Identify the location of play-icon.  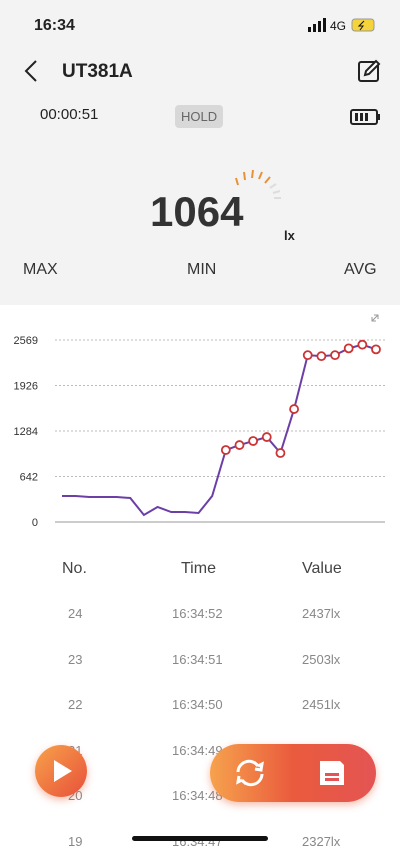
(63, 771).